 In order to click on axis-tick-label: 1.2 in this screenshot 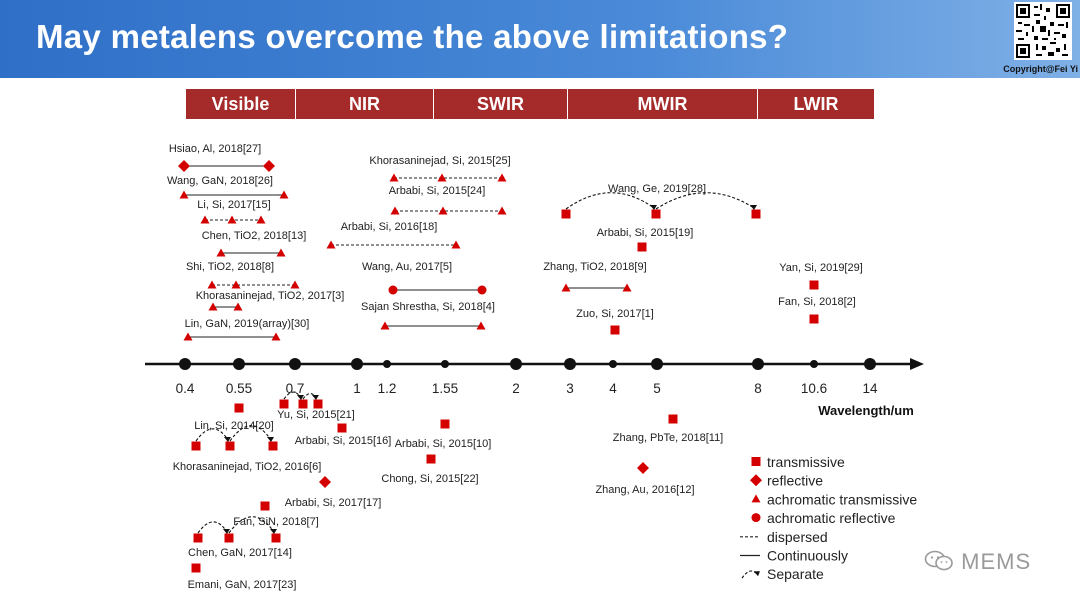, I will do `click(387, 388)`.